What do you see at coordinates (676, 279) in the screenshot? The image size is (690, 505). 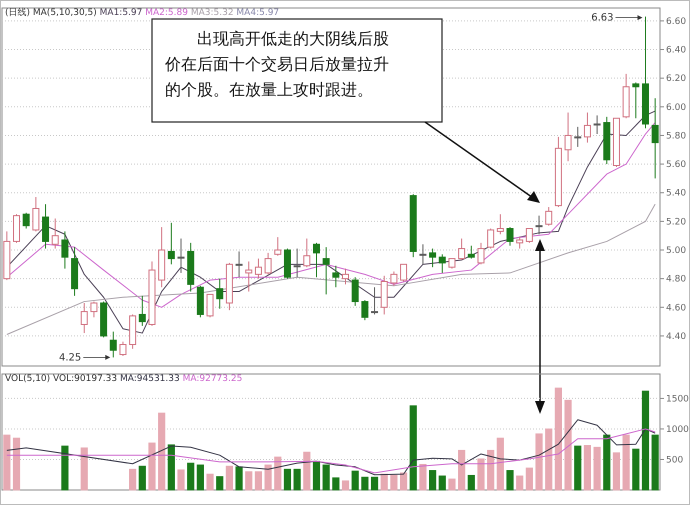 I see `y-tick-label: 4.80` at bounding box center [676, 279].